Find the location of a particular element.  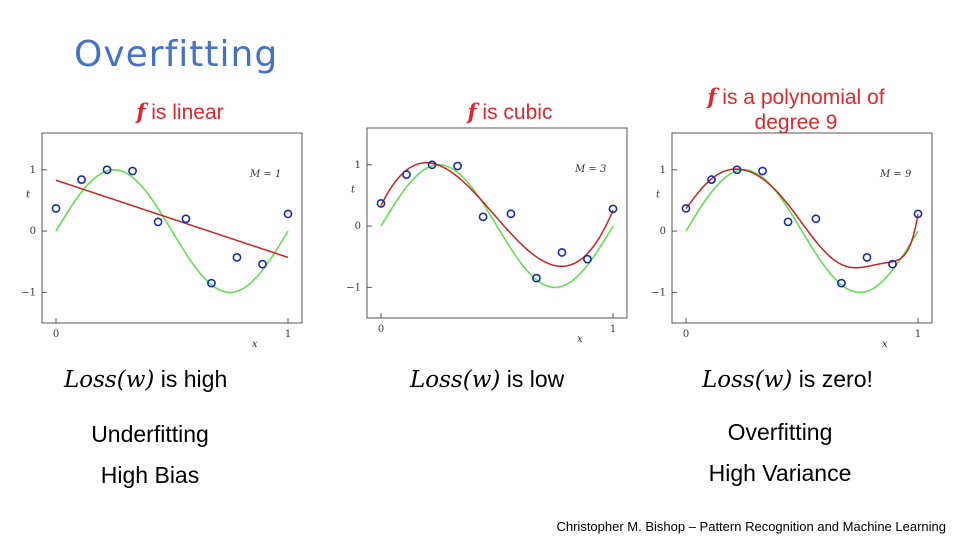

plot-cubic-fit: −1 0 1 0 1 x t M = 3 is located at coordinates (487, 236).